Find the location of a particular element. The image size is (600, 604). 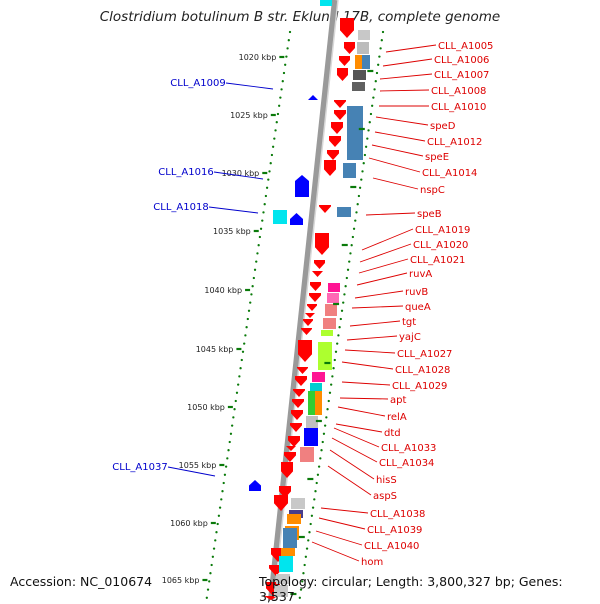

outer-tick-track is located at coordinates (248, 314).